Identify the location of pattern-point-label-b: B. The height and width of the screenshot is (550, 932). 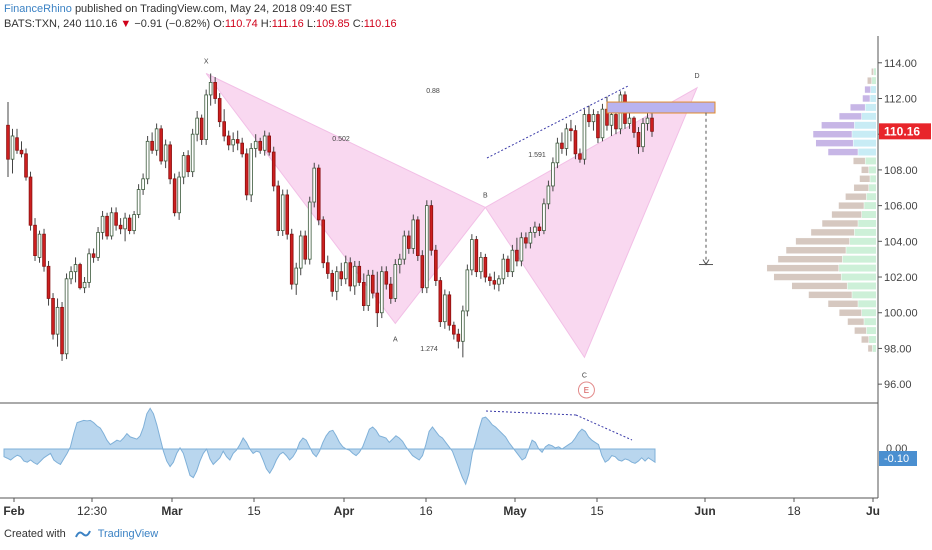
(485, 195).